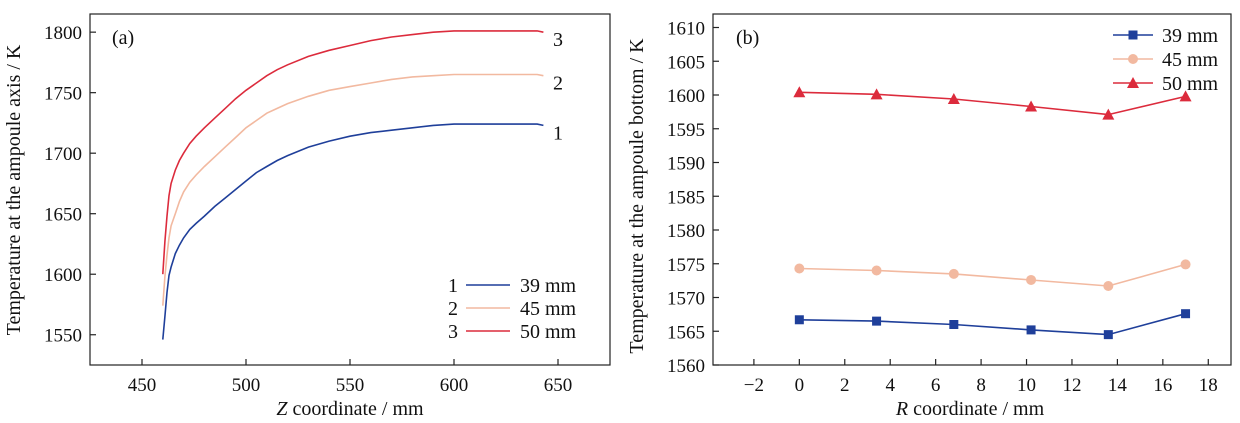 This screenshot has height=423, width=1240. Describe the element at coordinates (454, 385) in the screenshot. I see `panel-a-x-tick-label: 600` at that location.